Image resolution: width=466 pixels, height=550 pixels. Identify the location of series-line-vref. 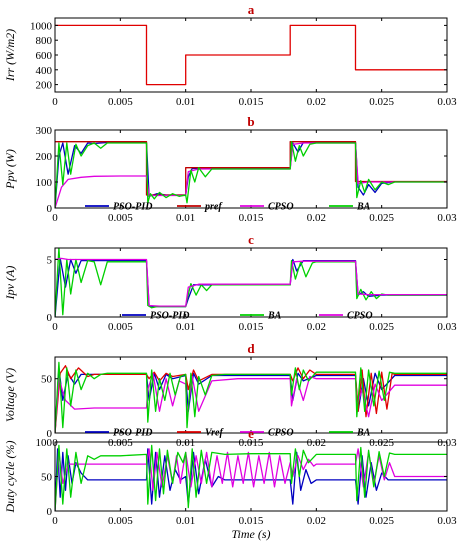
(251, 399).